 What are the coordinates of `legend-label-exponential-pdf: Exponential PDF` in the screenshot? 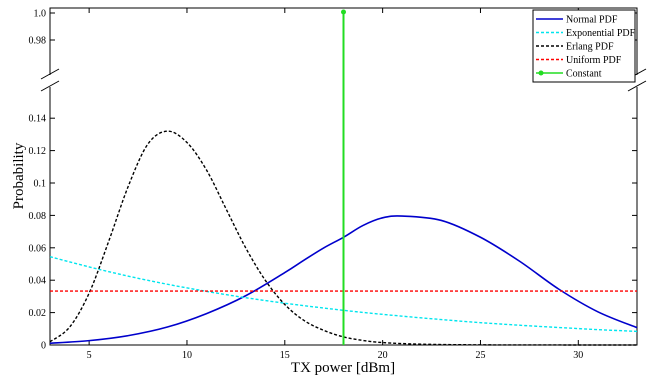 It's located at (601, 33).